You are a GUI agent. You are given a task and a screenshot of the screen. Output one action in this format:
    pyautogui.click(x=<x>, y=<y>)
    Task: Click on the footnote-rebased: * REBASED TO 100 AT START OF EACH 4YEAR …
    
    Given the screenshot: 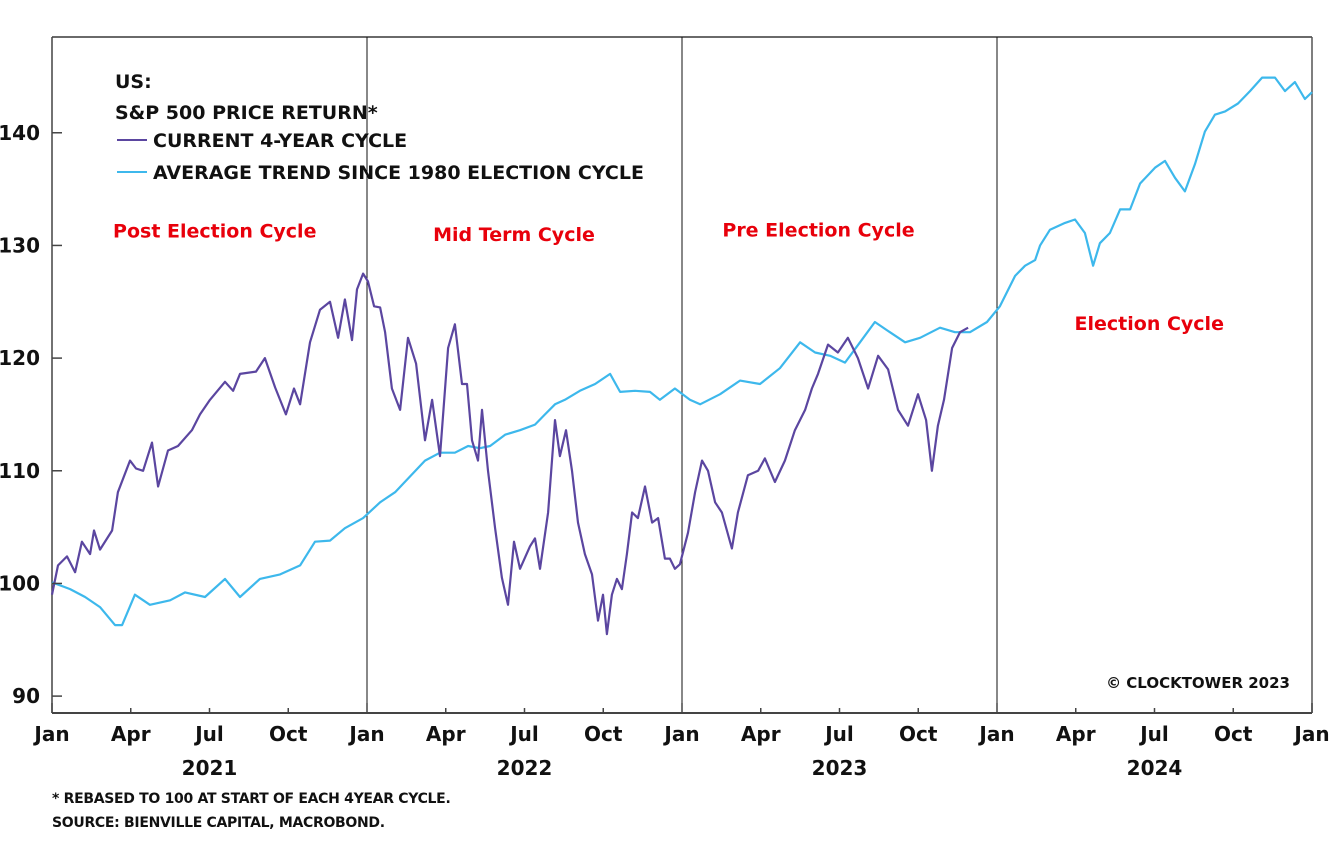 What is the action you would take?
    pyautogui.click(x=251, y=799)
    